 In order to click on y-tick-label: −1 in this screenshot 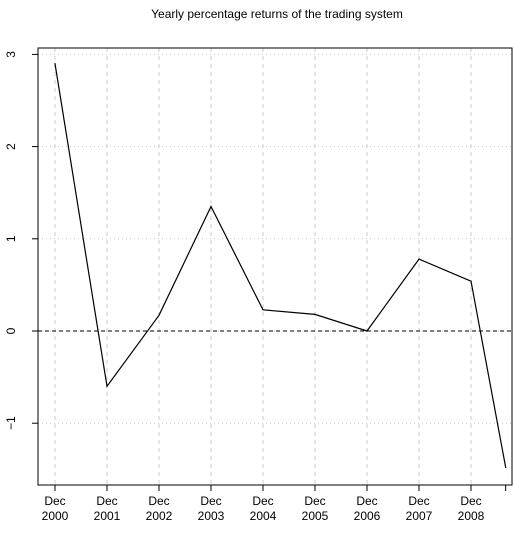, I will do `click(11, 423)`.